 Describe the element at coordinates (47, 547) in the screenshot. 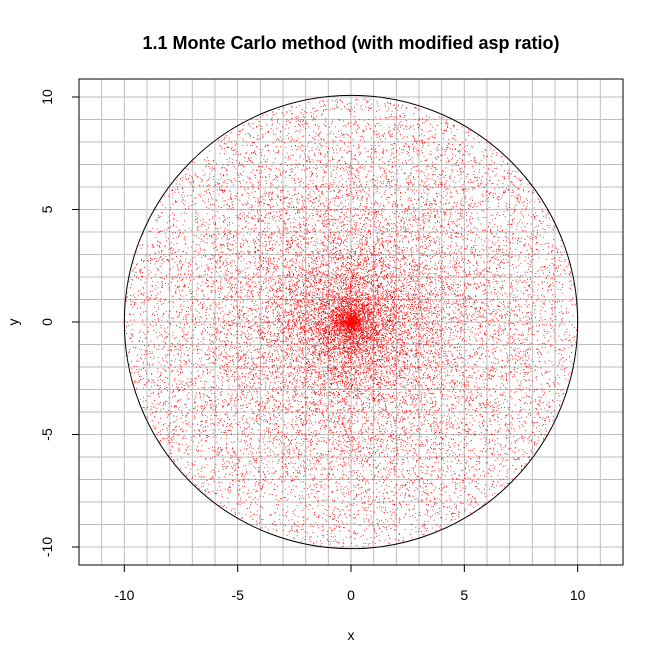

I see `y-tick-label: -10` at that location.